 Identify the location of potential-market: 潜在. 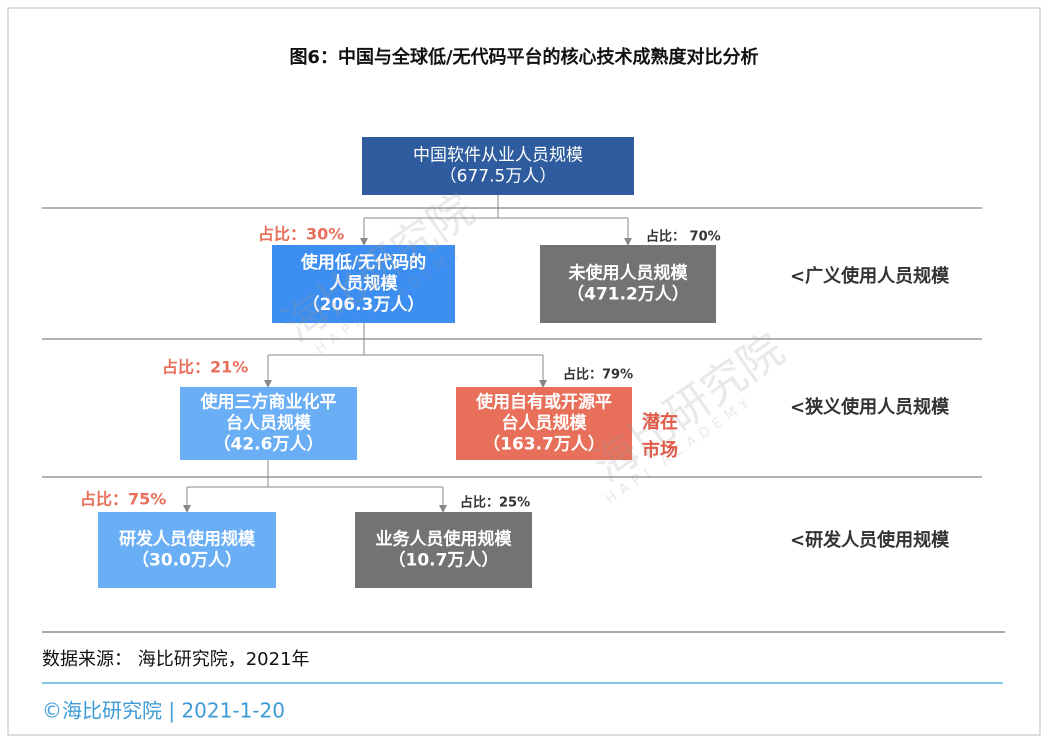
(660, 422).